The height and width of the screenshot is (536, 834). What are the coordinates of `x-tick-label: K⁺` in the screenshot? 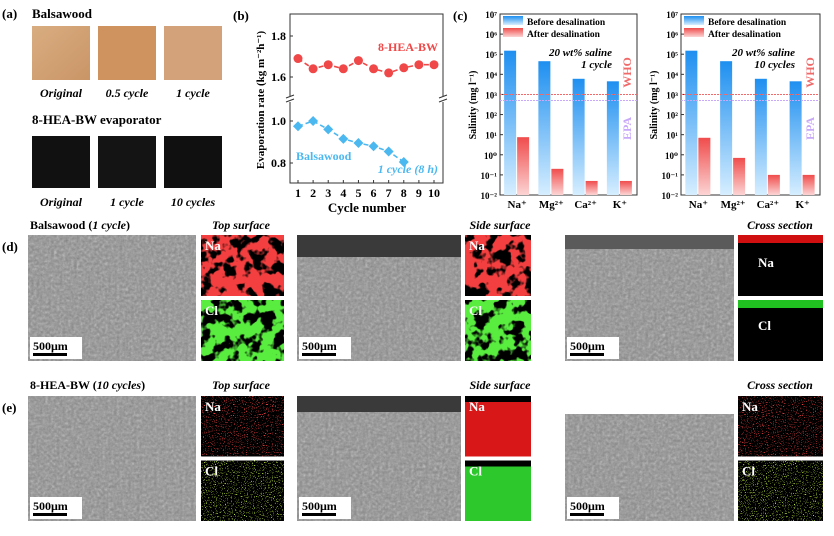 It's located at (802, 205).